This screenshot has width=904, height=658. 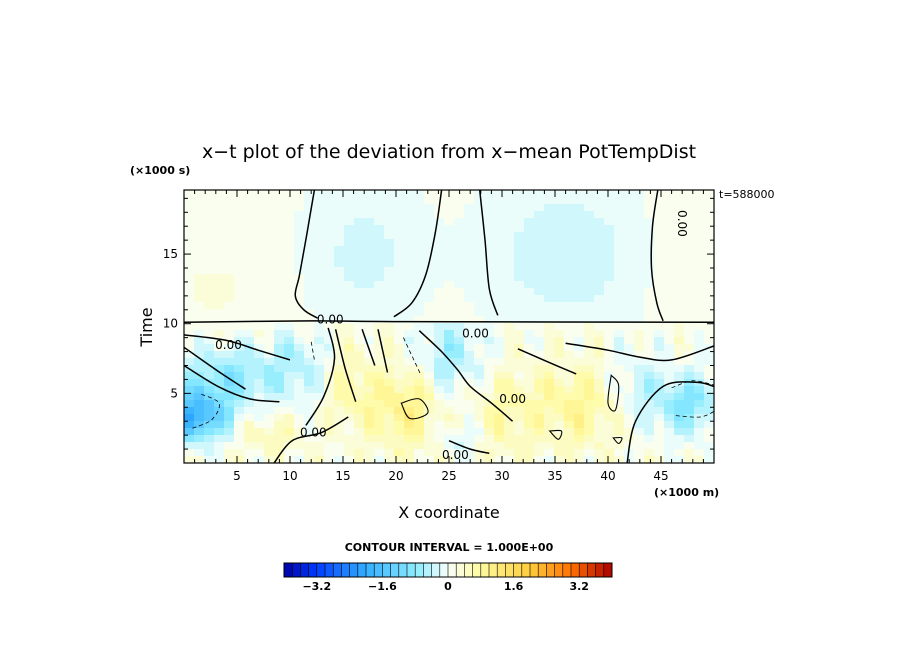 What do you see at coordinates (639, 352) in the screenshot?
I see `zero-contour-line` at bounding box center [639, 352].